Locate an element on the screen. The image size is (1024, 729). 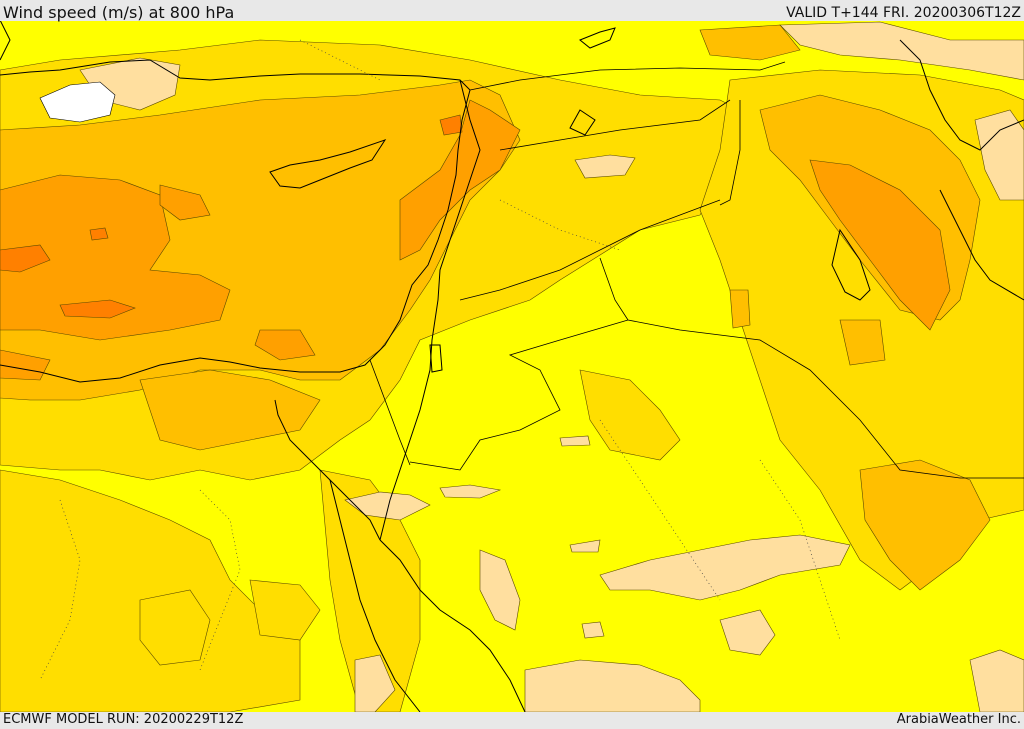
extreme-wind-zones is located at coordinates (231, 216).